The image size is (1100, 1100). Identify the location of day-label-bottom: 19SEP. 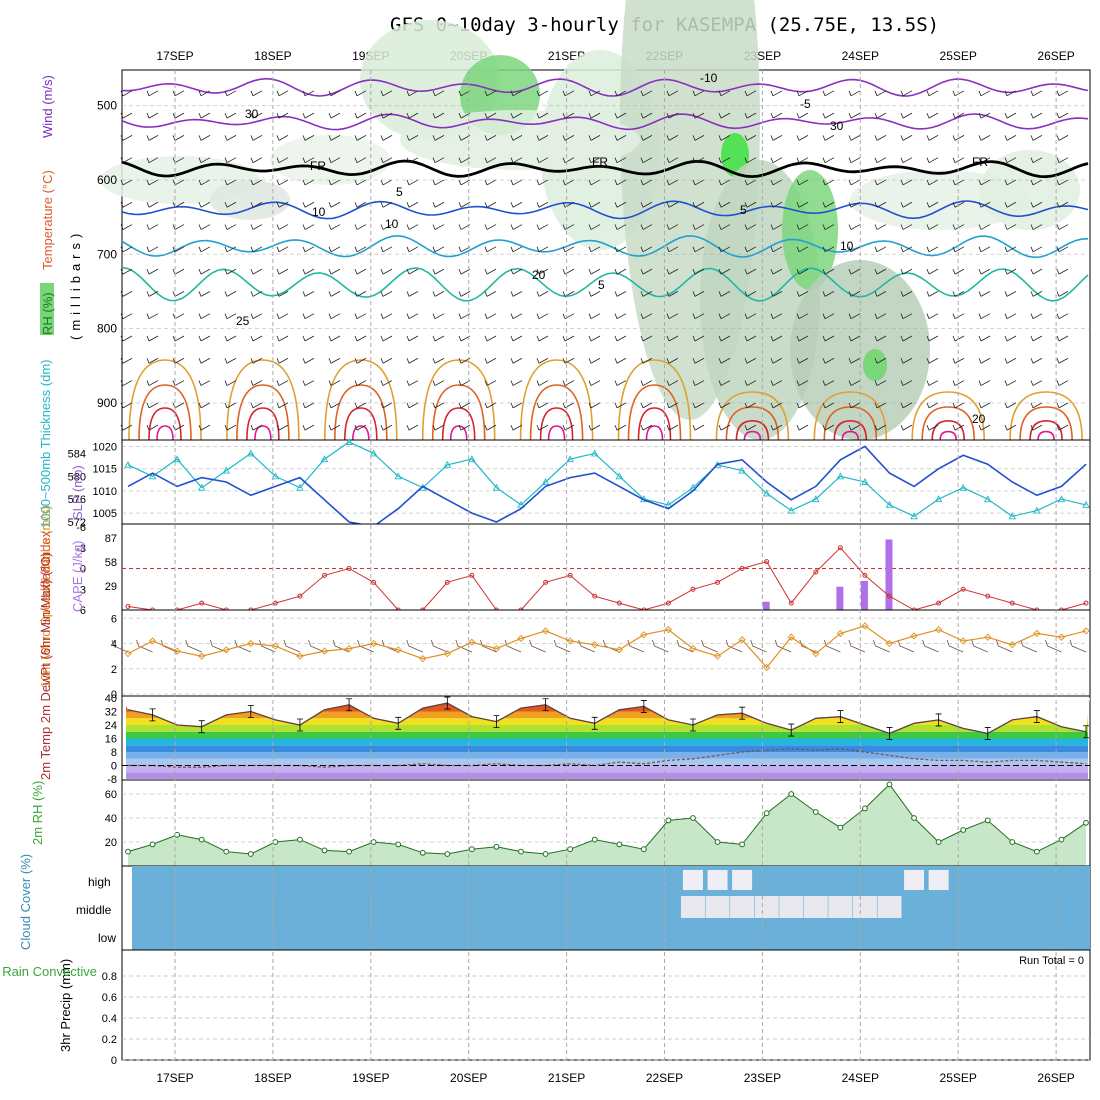
(370, 1078).